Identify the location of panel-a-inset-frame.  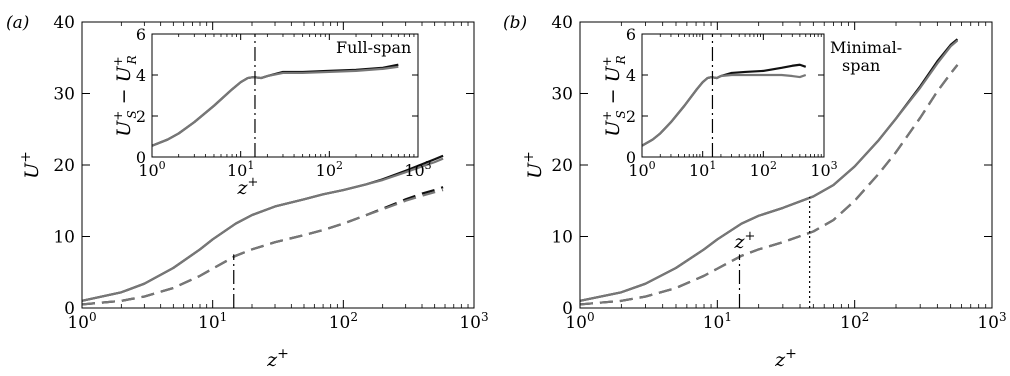
(285, 95).